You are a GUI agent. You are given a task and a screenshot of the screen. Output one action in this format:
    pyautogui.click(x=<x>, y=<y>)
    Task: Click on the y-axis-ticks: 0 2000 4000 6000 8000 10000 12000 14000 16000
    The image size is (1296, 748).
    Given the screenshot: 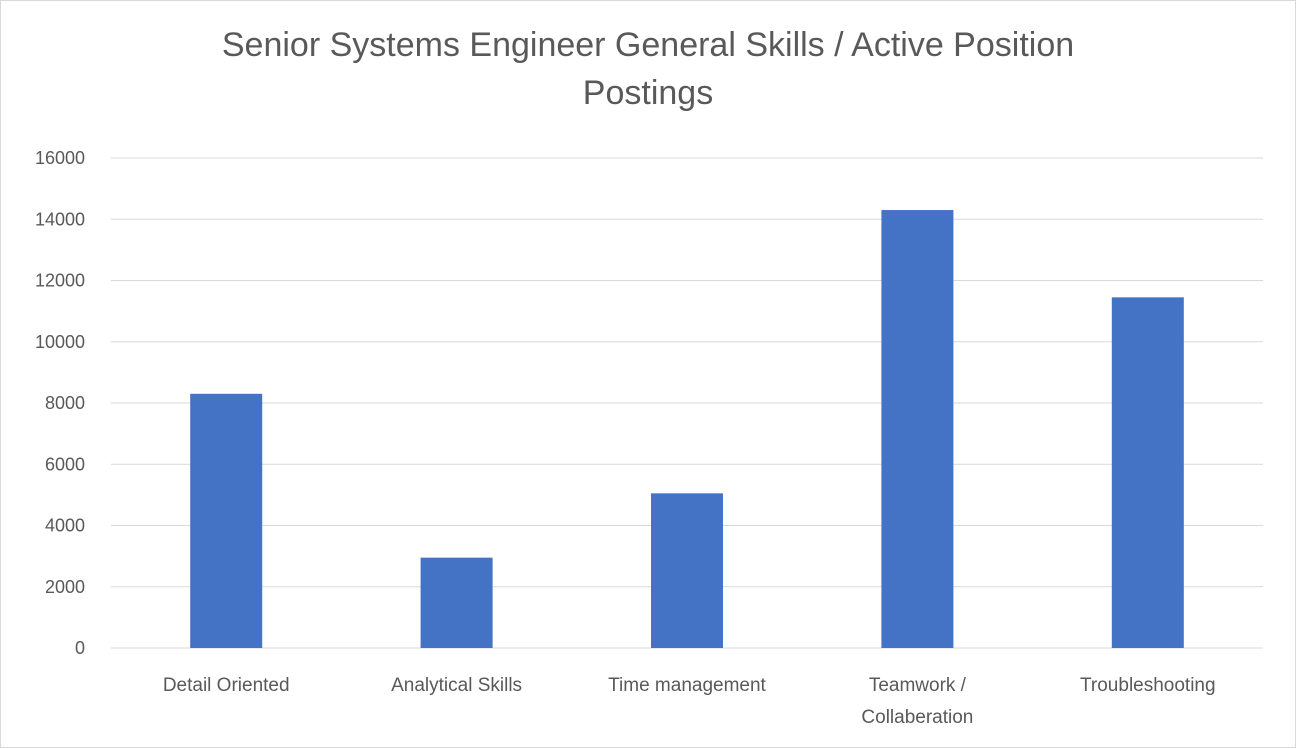 What is the action you would take?
    pyautogui.click(x=60, y=403)
    